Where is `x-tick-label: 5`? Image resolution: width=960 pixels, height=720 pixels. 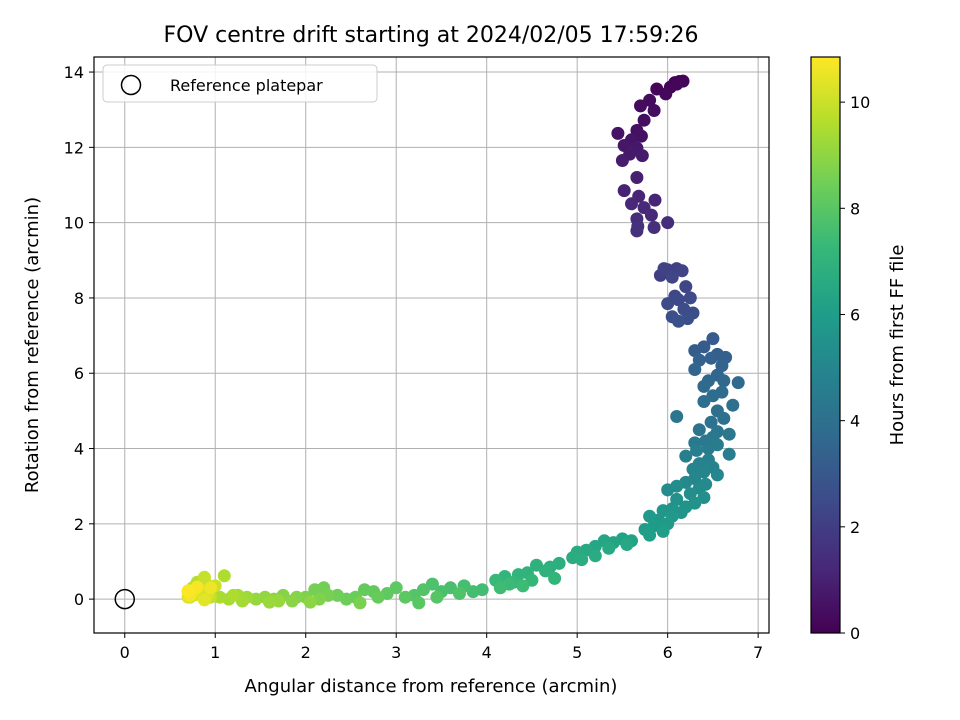 x-tick-label: 5 is located at coordinates (577, 652).